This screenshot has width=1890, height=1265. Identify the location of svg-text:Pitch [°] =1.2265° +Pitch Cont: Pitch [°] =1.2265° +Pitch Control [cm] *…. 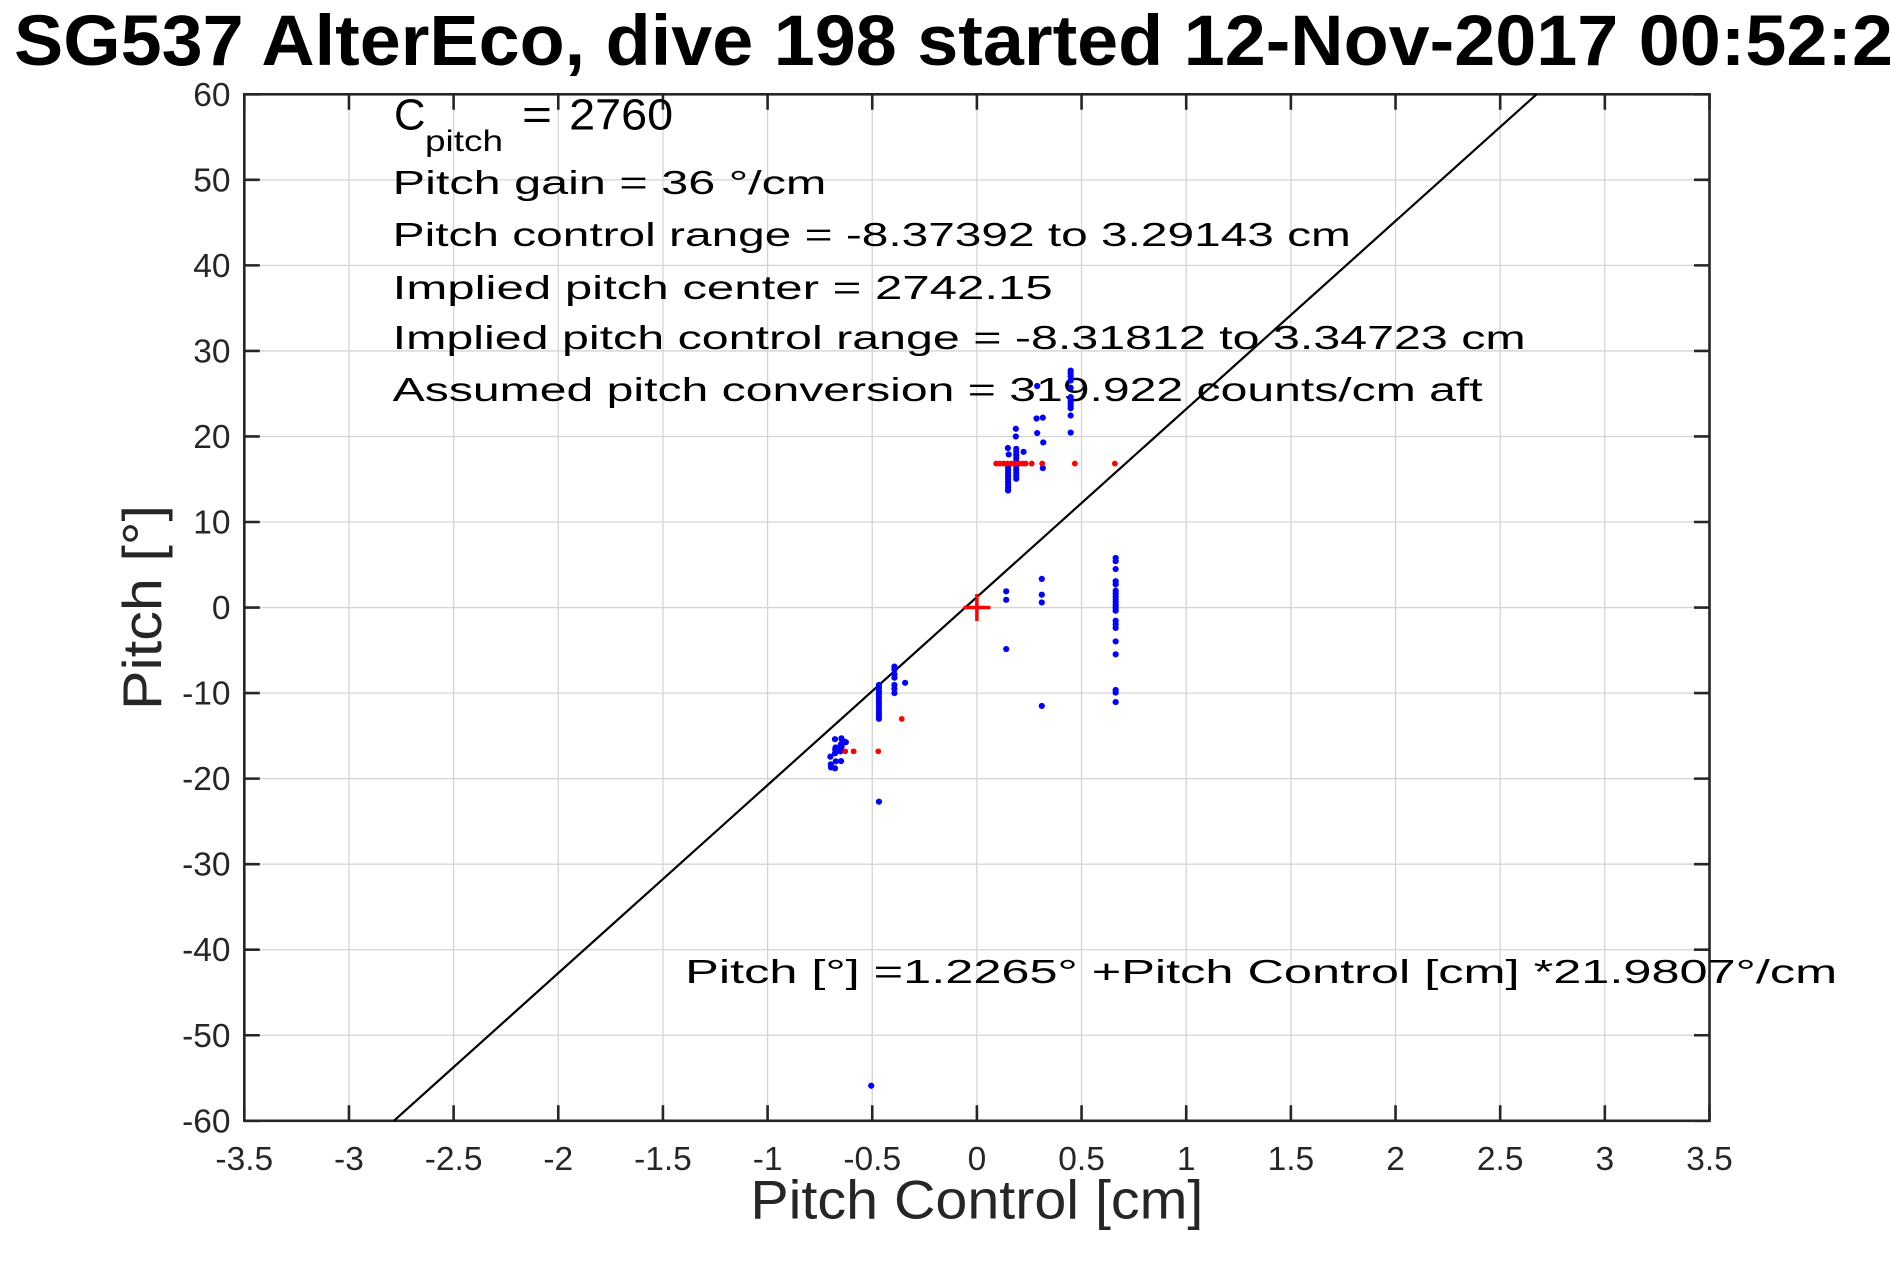
(1261, 972).